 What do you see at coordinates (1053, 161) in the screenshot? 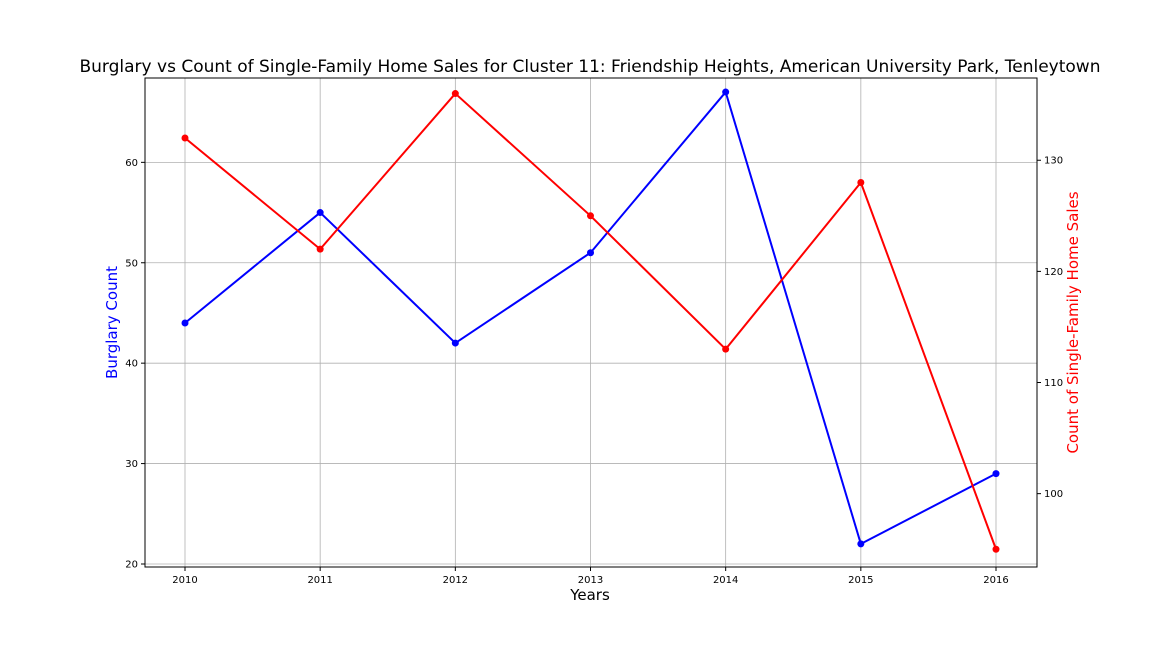
I see `right-y-tick-label: 130` at bounding box center [1053, 161].